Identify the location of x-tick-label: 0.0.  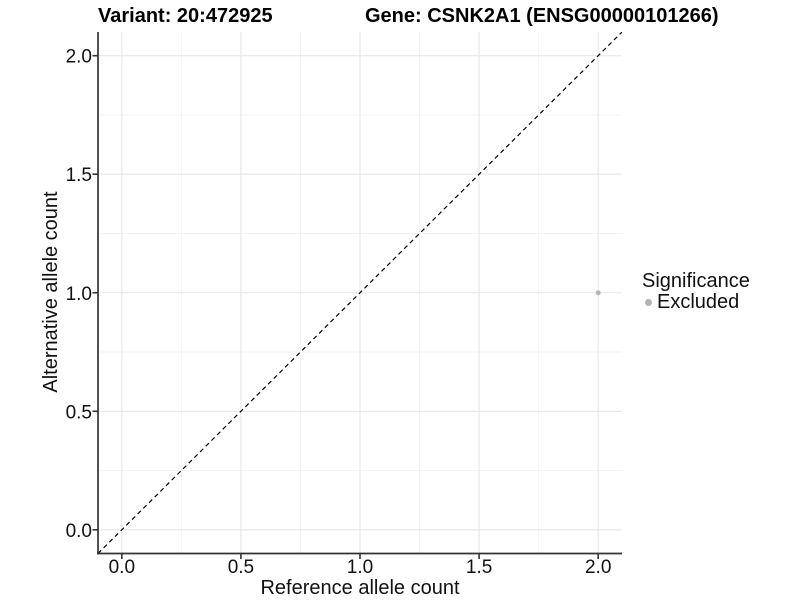
(122, 567).